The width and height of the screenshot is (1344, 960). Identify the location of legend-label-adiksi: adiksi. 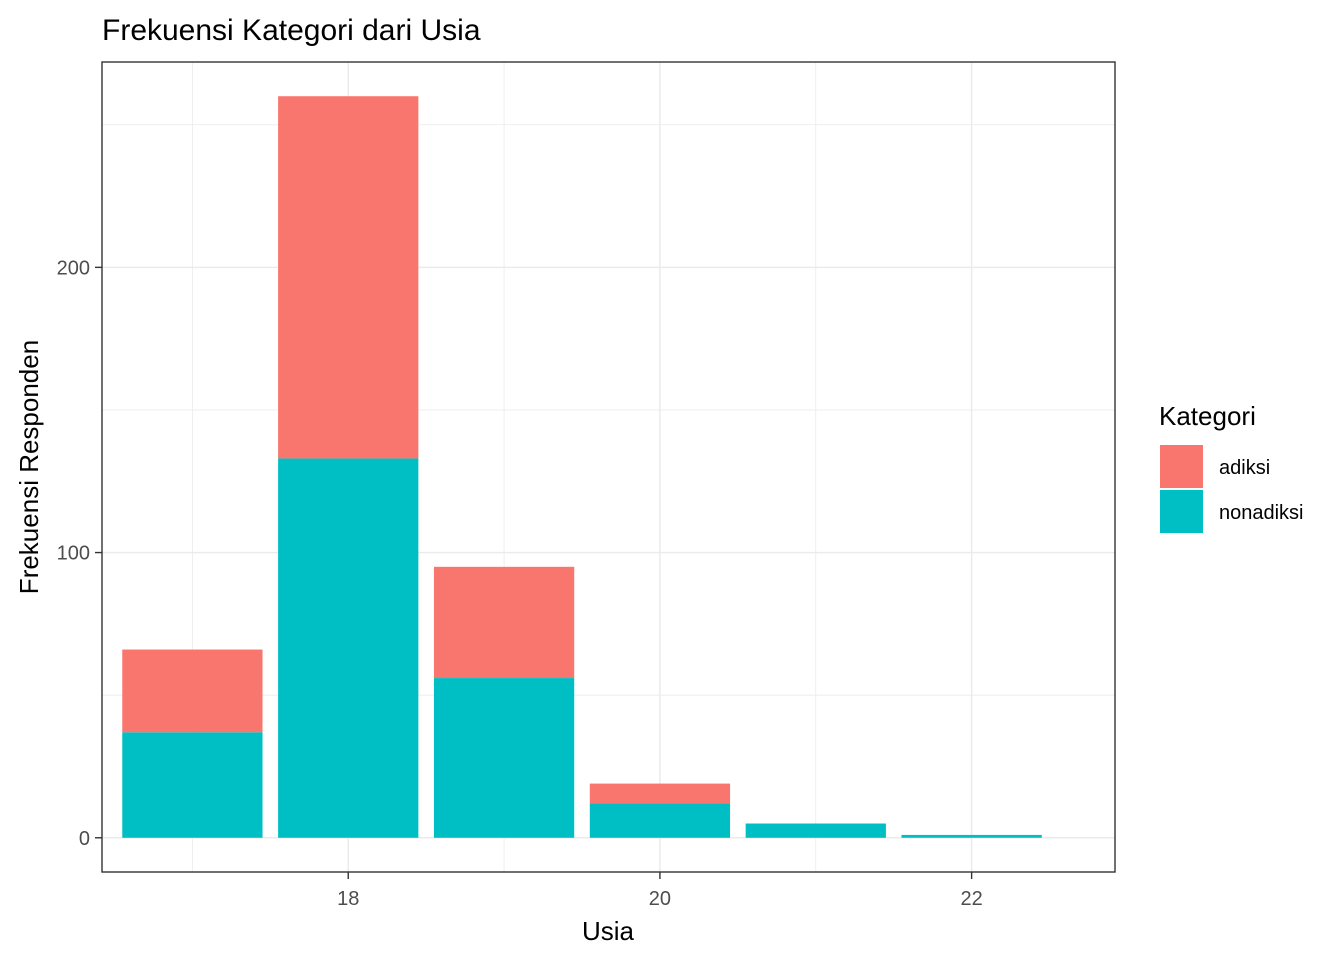
(1244, 468).